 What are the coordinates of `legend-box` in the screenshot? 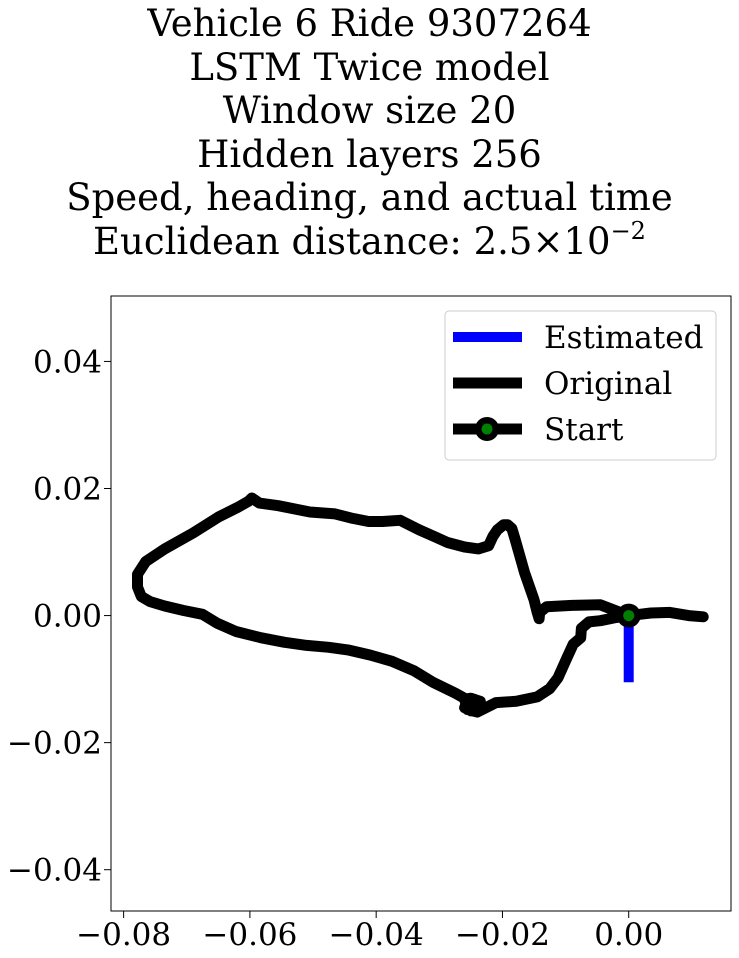 It's located at (580, 385).